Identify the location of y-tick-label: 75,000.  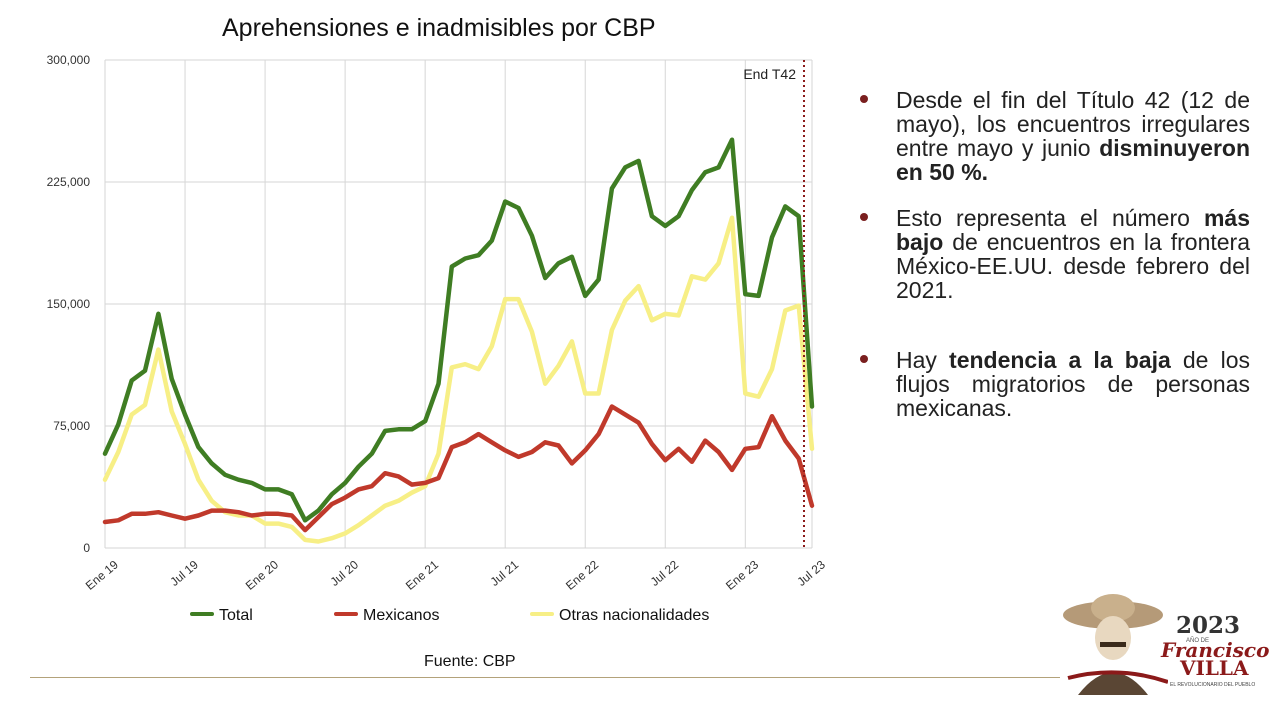
(71, 426).